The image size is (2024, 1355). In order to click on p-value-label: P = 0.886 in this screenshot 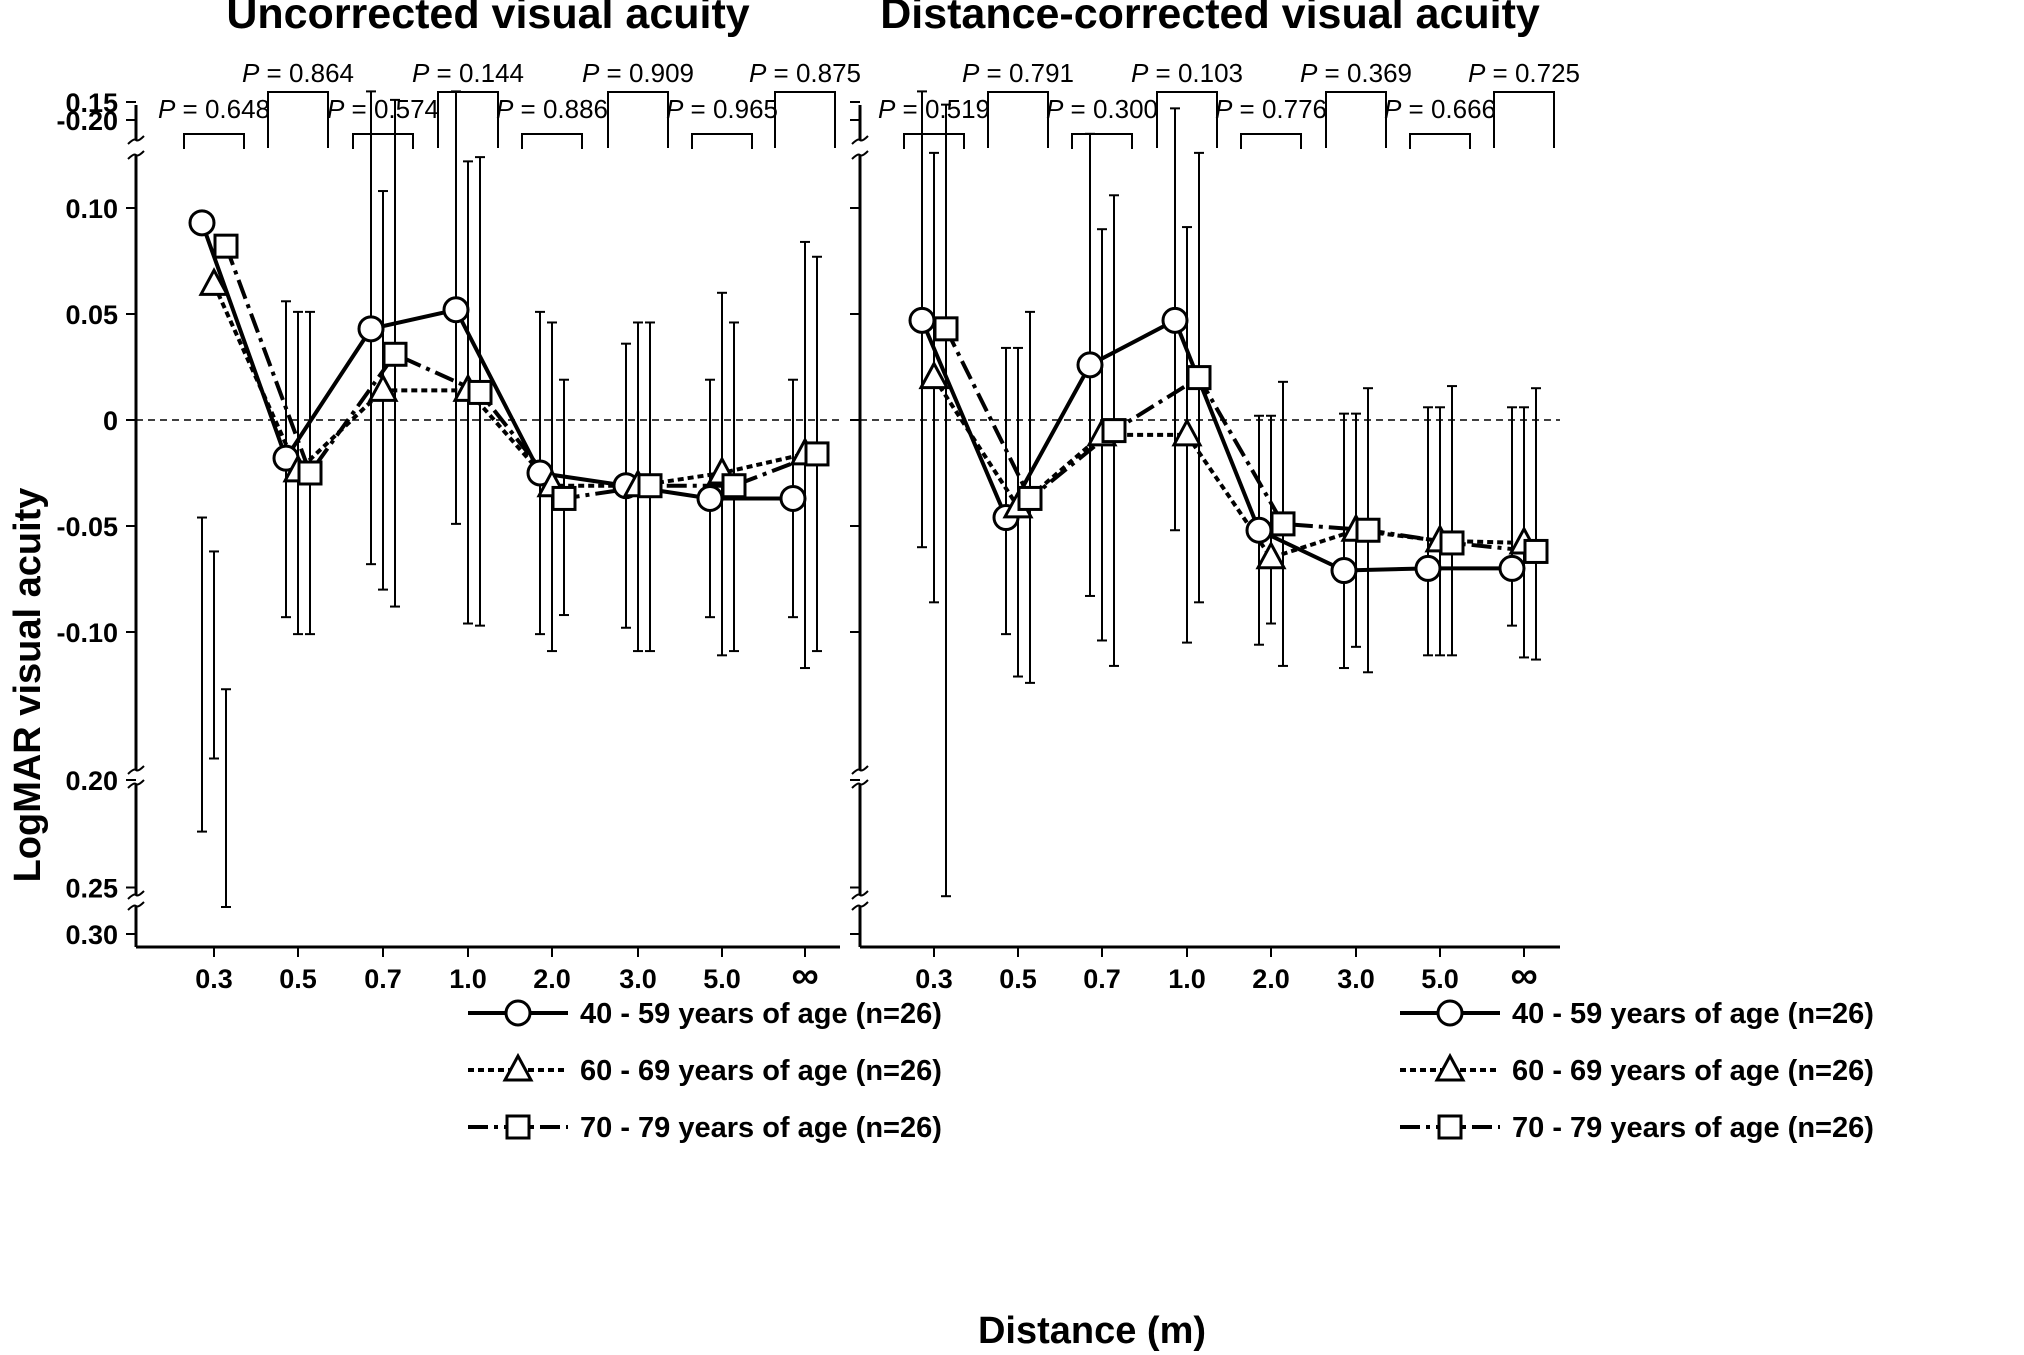, I will do `click(552, 109)`.